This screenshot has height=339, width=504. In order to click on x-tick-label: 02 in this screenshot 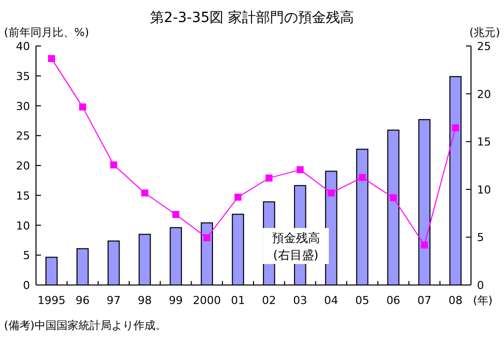, I will do `click(269, 300)`.